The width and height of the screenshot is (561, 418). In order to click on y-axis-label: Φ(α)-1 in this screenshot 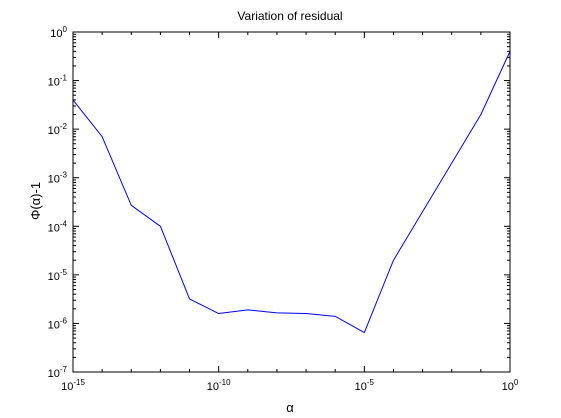, I will do `click(35, 201)`.